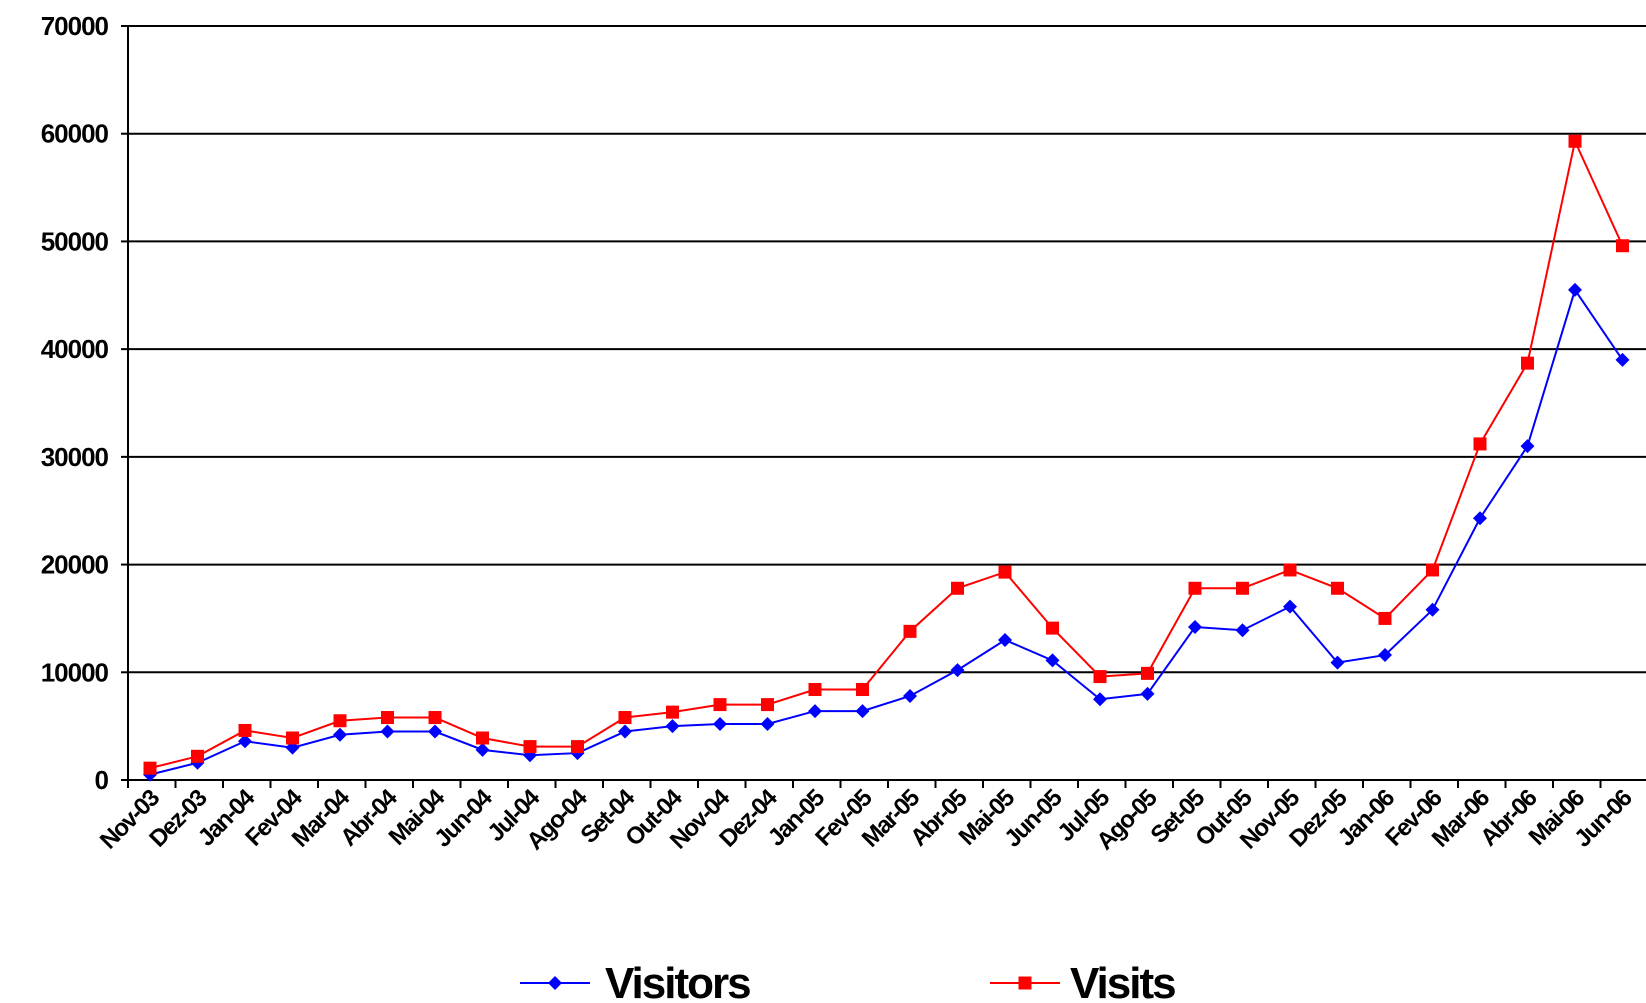 Image resolution: width=1646 pixels, height=1003 pixels. Describe the element at coordinates (848, 981) in the screenshot. I see `legend: Visitors Visits` at that location.